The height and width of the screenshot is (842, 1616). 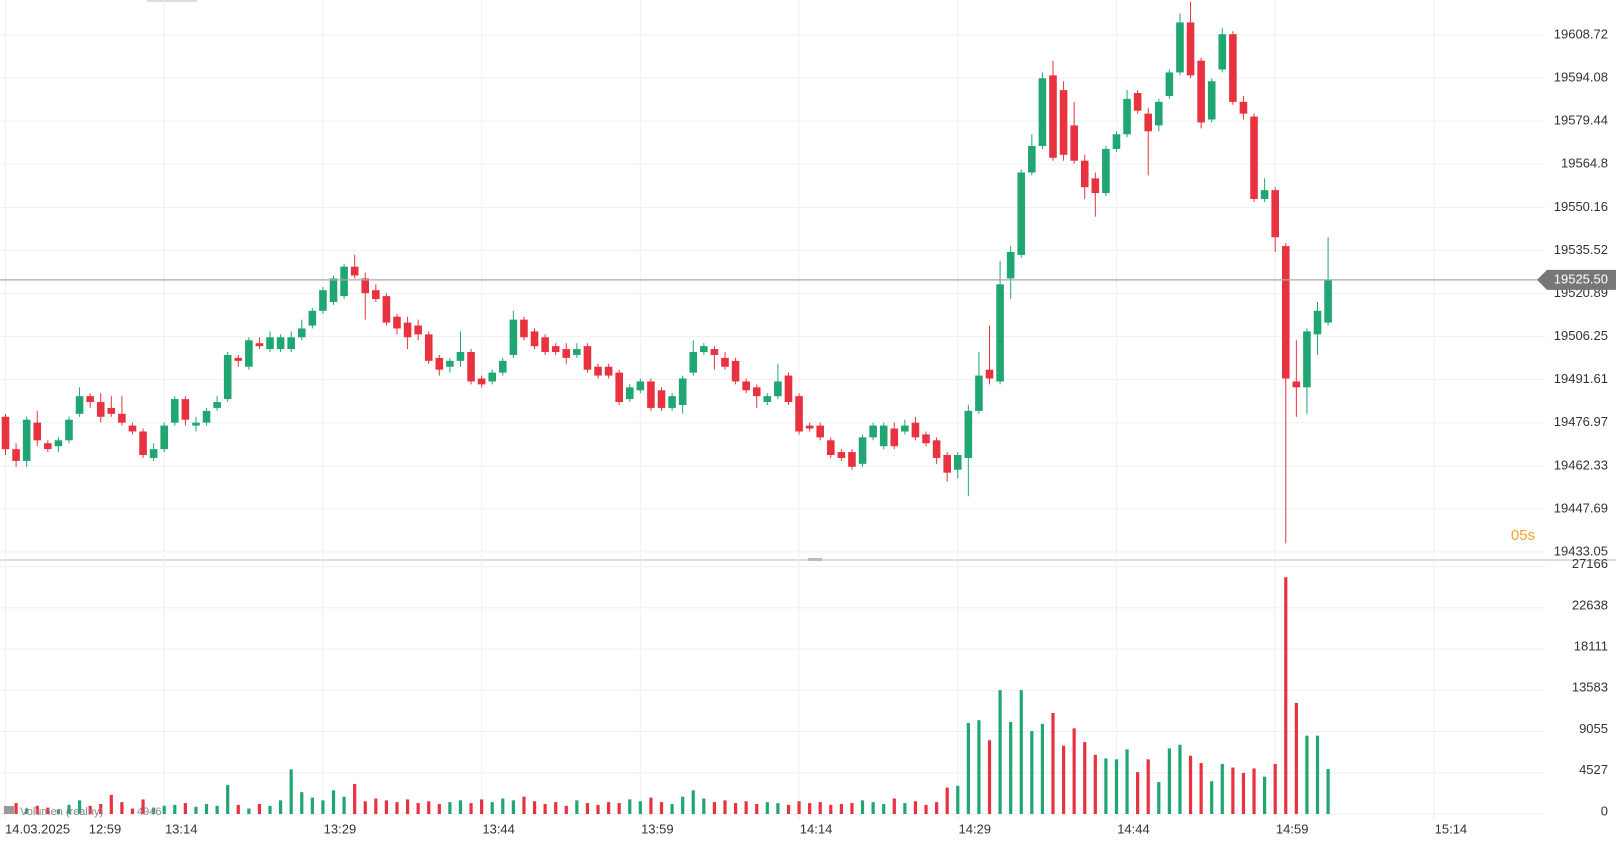 What do you see at coordinates (1593, 728) in the screenshot?
I see `volume-tick-label: 9055` at bounding box center [1593, 728].